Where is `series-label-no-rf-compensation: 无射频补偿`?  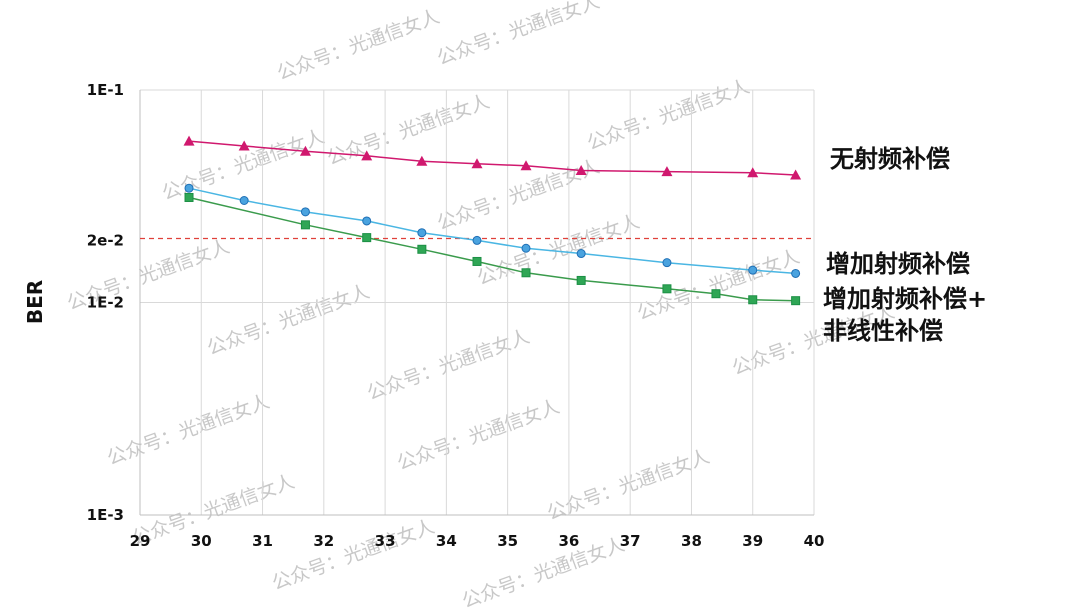
series-label-no-rf-compensation: 无射频补偿 is located at coordinates (890, 159).